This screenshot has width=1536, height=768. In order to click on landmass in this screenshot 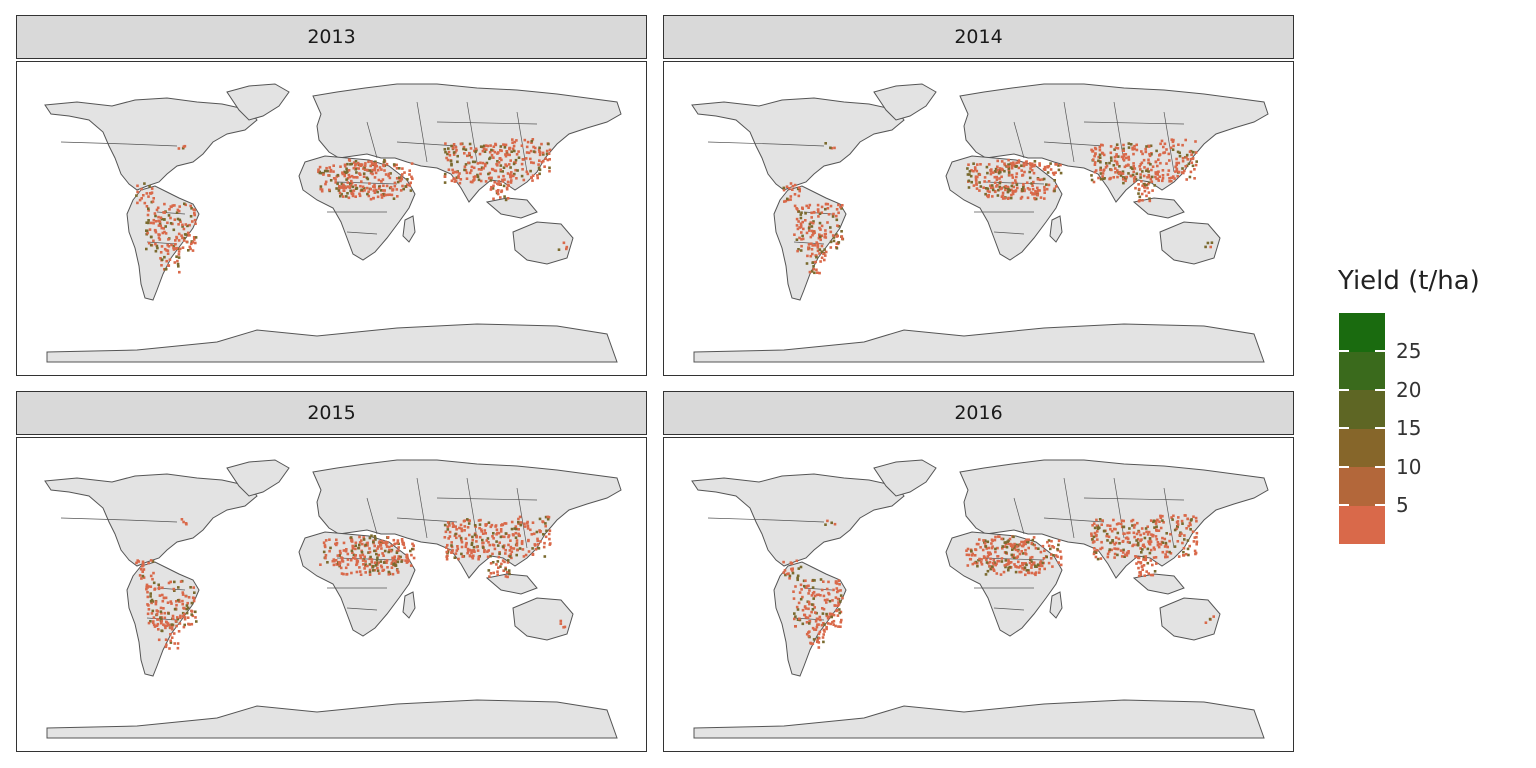, I will do `click(409, 605)`.